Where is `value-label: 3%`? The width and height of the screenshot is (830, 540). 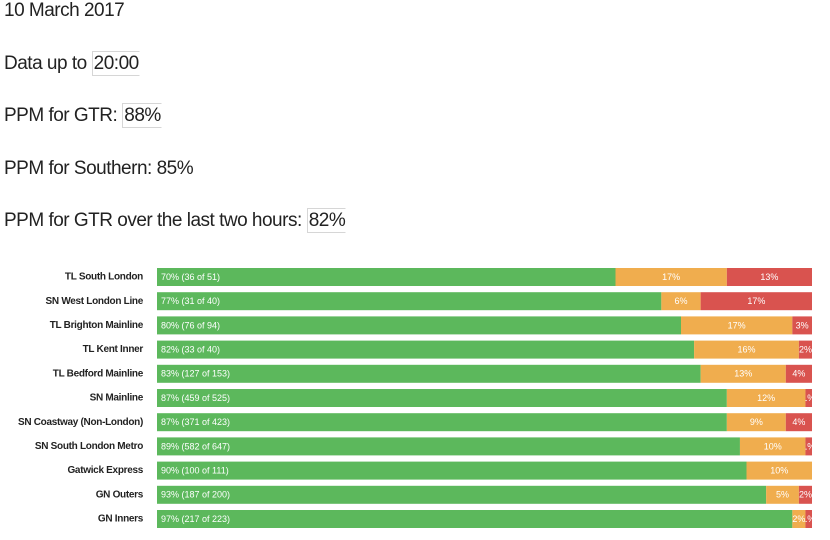 value-label: 3% is located at coordinates (802, 325).